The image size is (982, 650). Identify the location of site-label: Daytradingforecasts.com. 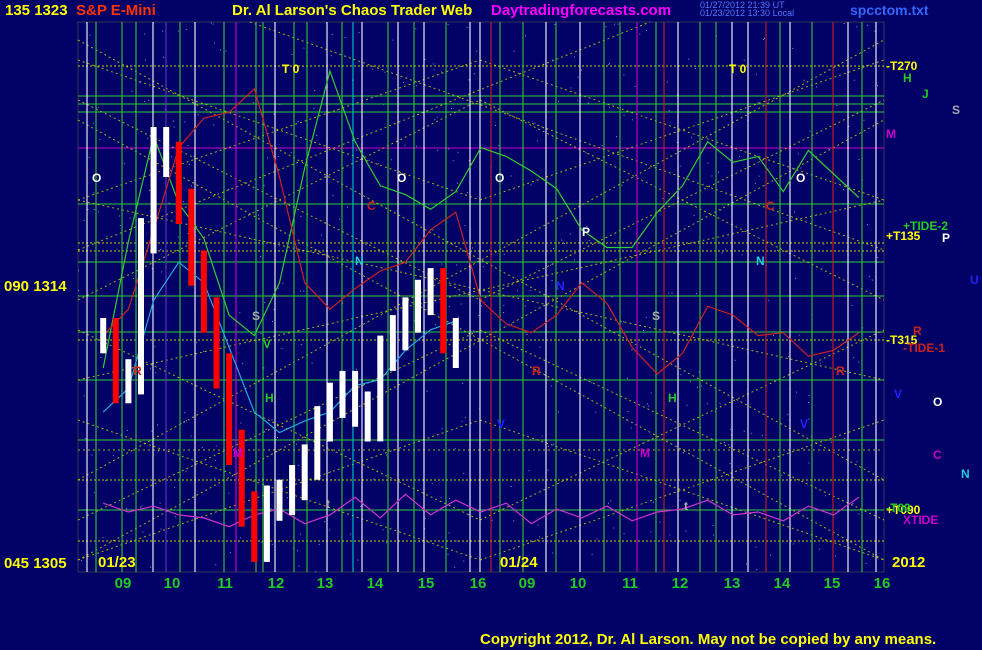
(581, 10).